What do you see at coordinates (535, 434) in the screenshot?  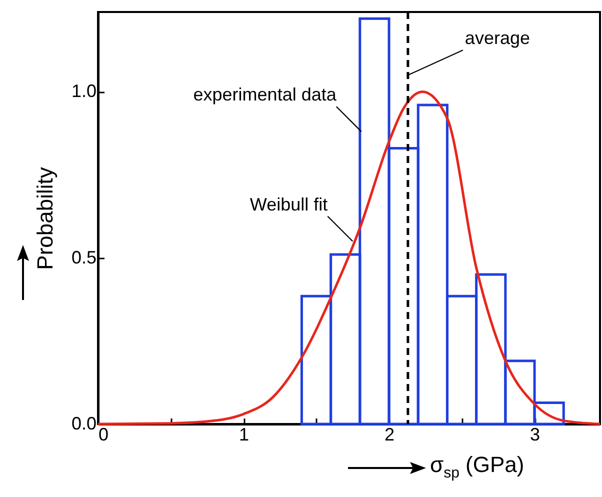 I see `x-tick-label: 3` at bounding box center [535, 434].